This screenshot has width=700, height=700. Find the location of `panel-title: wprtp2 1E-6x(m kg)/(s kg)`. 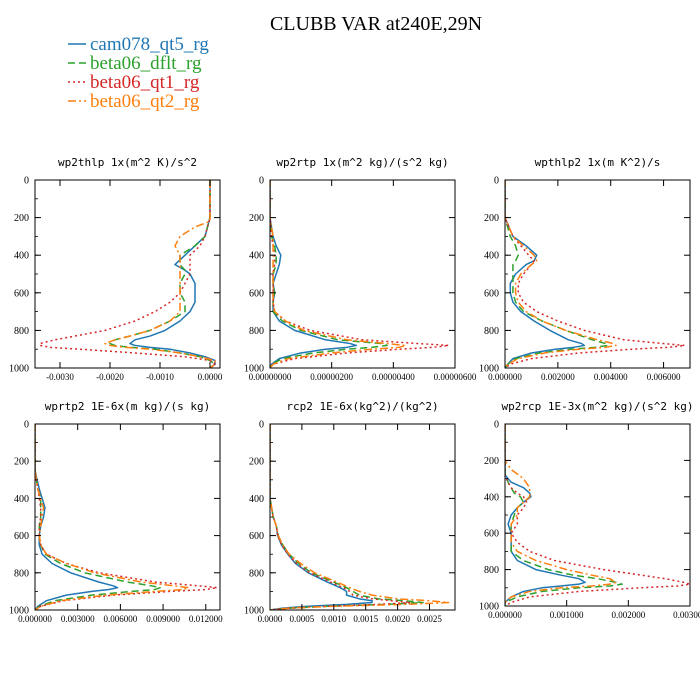

panel-title: wprtp2 1E-6x(m kg)/(s kg) is located at coordinates (128, 406).